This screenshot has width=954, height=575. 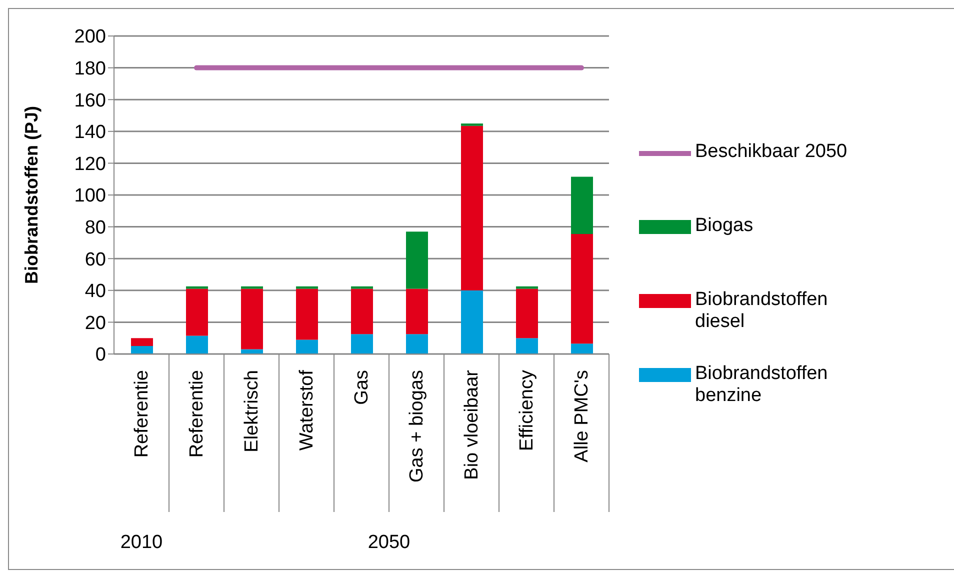 What do you see at coordinates (90, 37) in the screenshot?
I see `y-tick-label: 200` at bounding box center [90, 37].